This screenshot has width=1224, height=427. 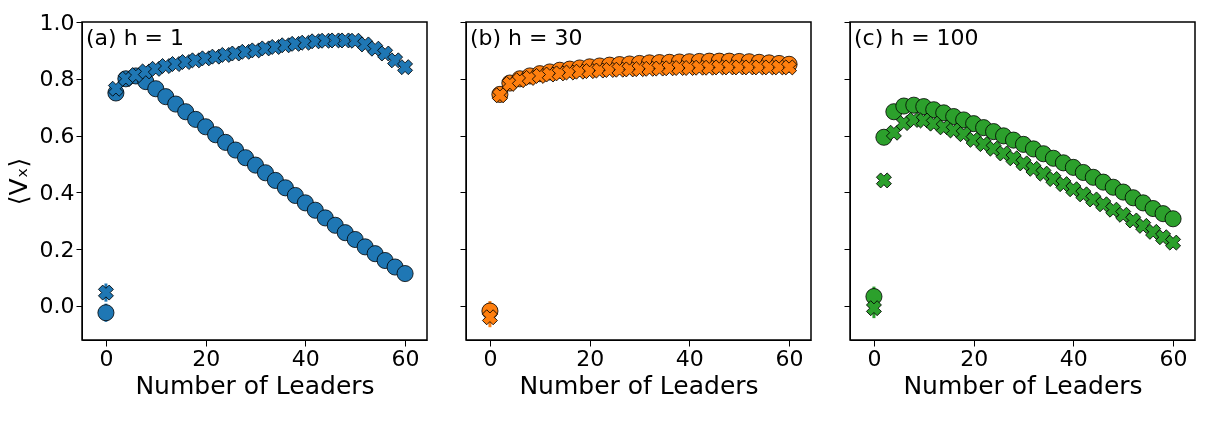 I want to click on annotation: (a) h = 1, so click(x=135, y=37).